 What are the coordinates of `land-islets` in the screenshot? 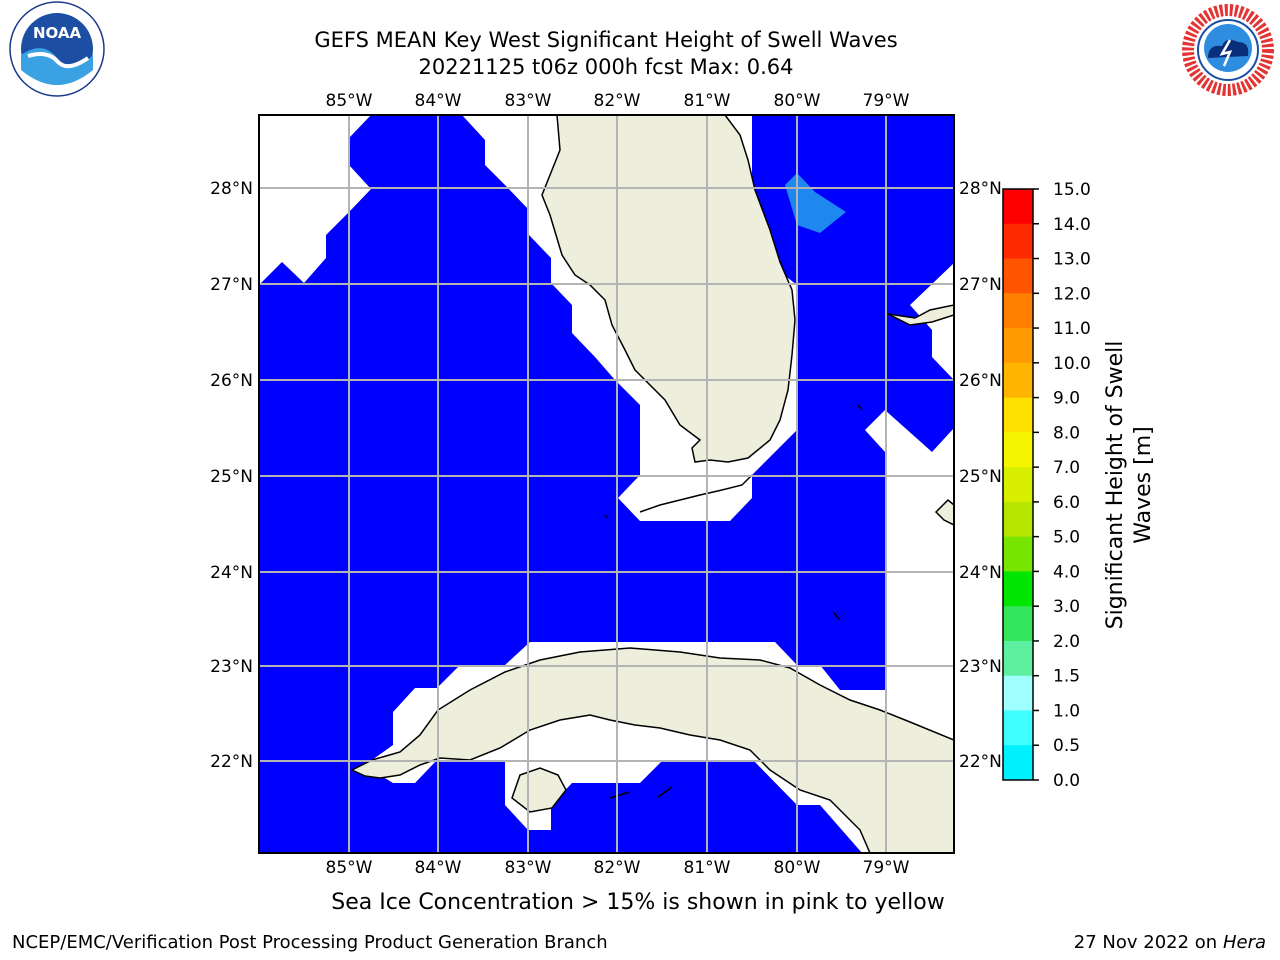 It's located at (733, 601).